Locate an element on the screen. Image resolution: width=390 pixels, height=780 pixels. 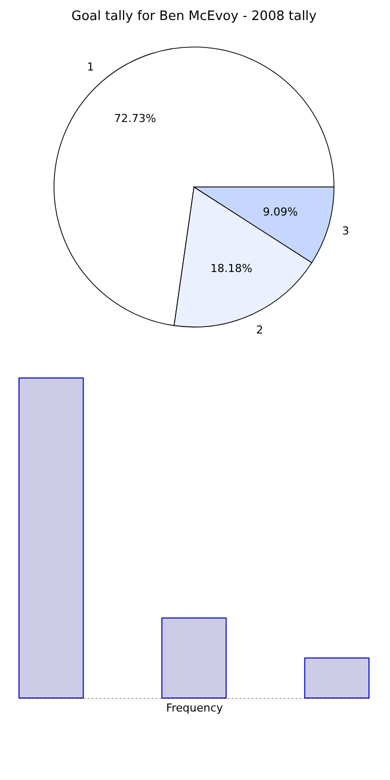
data-label: 72.73% is located at coordinates (135, 118).